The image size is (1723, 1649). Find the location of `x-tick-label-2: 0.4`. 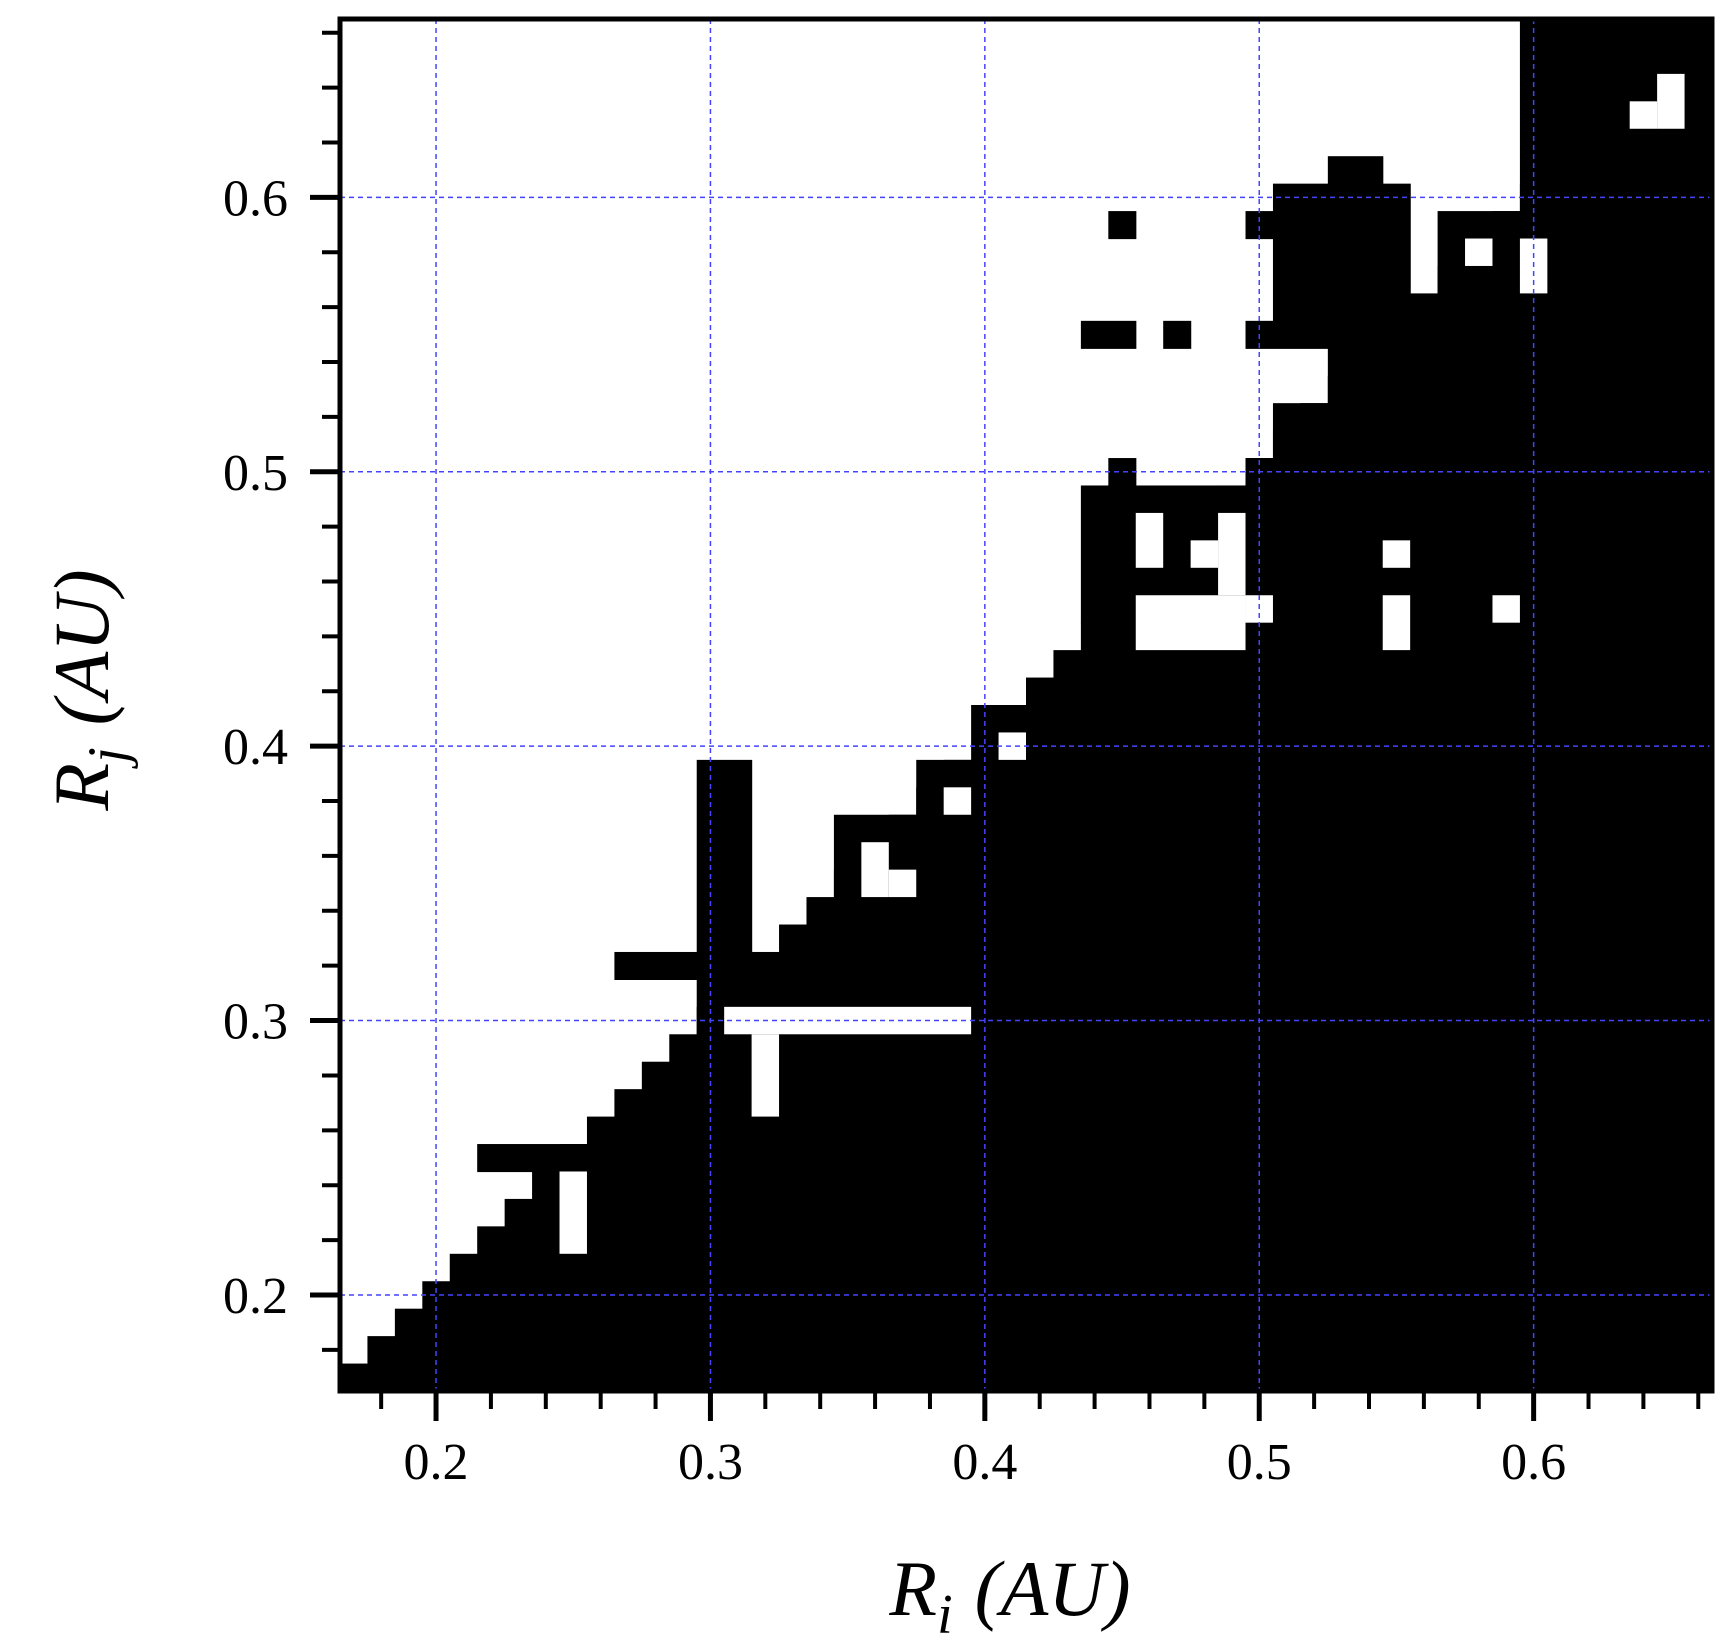

x-tick-label-2: 0.4 is located at coordinates (984, 1462).